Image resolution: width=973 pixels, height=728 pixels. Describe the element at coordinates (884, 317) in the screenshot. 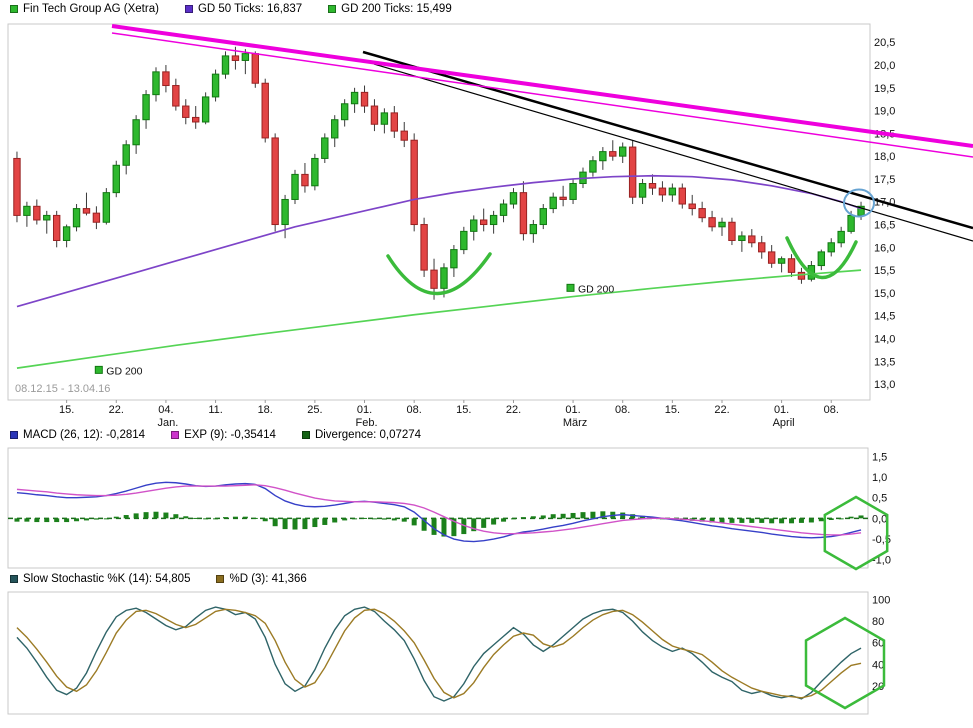

I see `svg-text: 14,5` at that location.